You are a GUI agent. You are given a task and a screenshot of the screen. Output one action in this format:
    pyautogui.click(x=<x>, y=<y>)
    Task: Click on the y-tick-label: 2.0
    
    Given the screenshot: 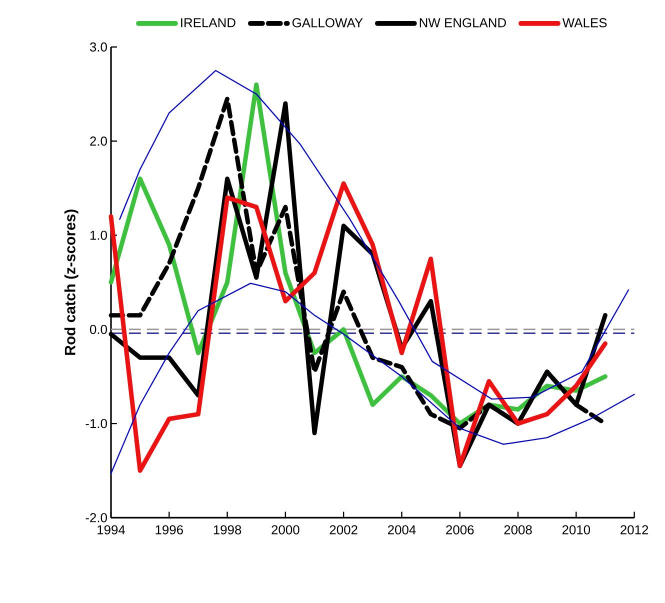 What is the action you would take?
    pyautogui.click(x=98, y=141)
    